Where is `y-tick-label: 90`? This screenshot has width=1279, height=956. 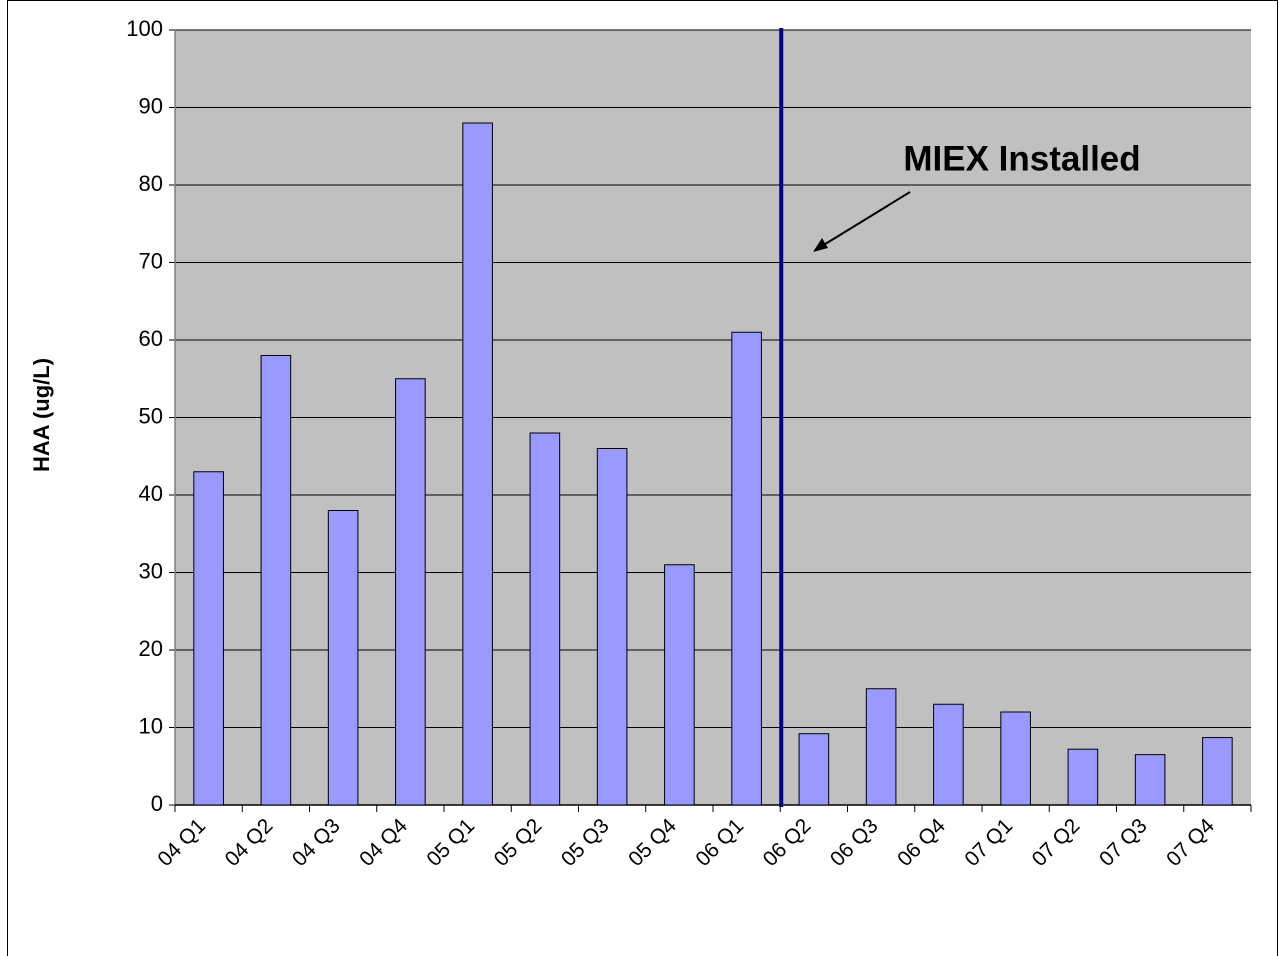 y-tick-label: 90 is located at coordinates (151, 105).